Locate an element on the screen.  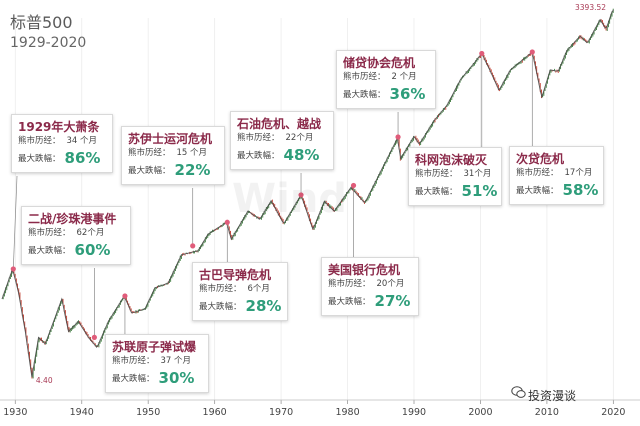
event-drop-row: 最大跌幅： 86% is located at coordinates (62, 158).